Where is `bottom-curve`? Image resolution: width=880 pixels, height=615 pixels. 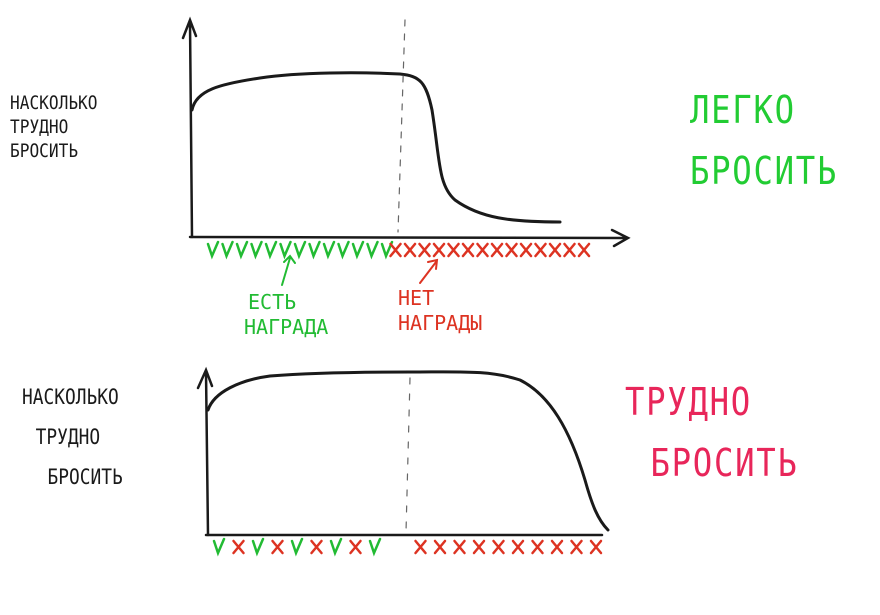 bottom-curve is located at coordinates (408, 451).